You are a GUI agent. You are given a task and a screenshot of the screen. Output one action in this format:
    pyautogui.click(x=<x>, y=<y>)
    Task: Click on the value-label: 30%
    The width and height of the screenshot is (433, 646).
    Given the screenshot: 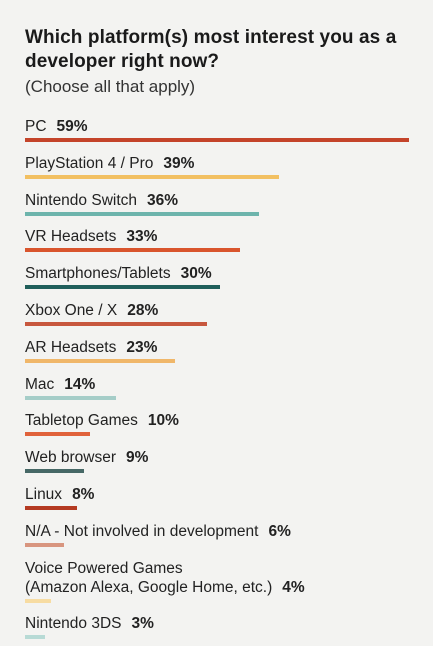 What is the action you would take?
    pyautogui.click(x=196, y=274)
    